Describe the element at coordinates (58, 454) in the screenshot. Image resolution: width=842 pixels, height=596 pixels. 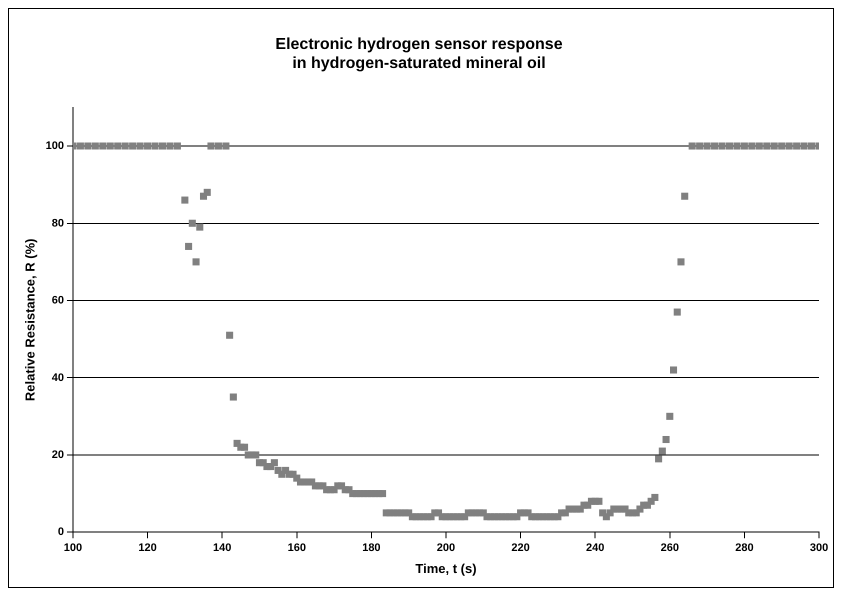
I see `y-tick-label: 20` at that location.